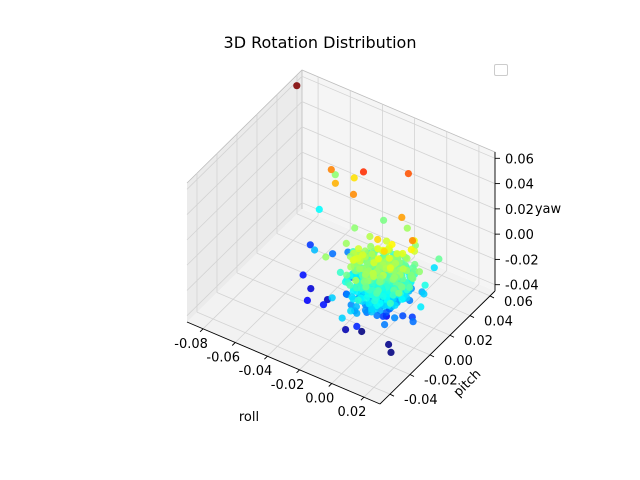 The image size is (640, 480). Describe the element at coordinates (522, 286) in the screenshot. I see `yaw-tick-label: -0.04` at that location.